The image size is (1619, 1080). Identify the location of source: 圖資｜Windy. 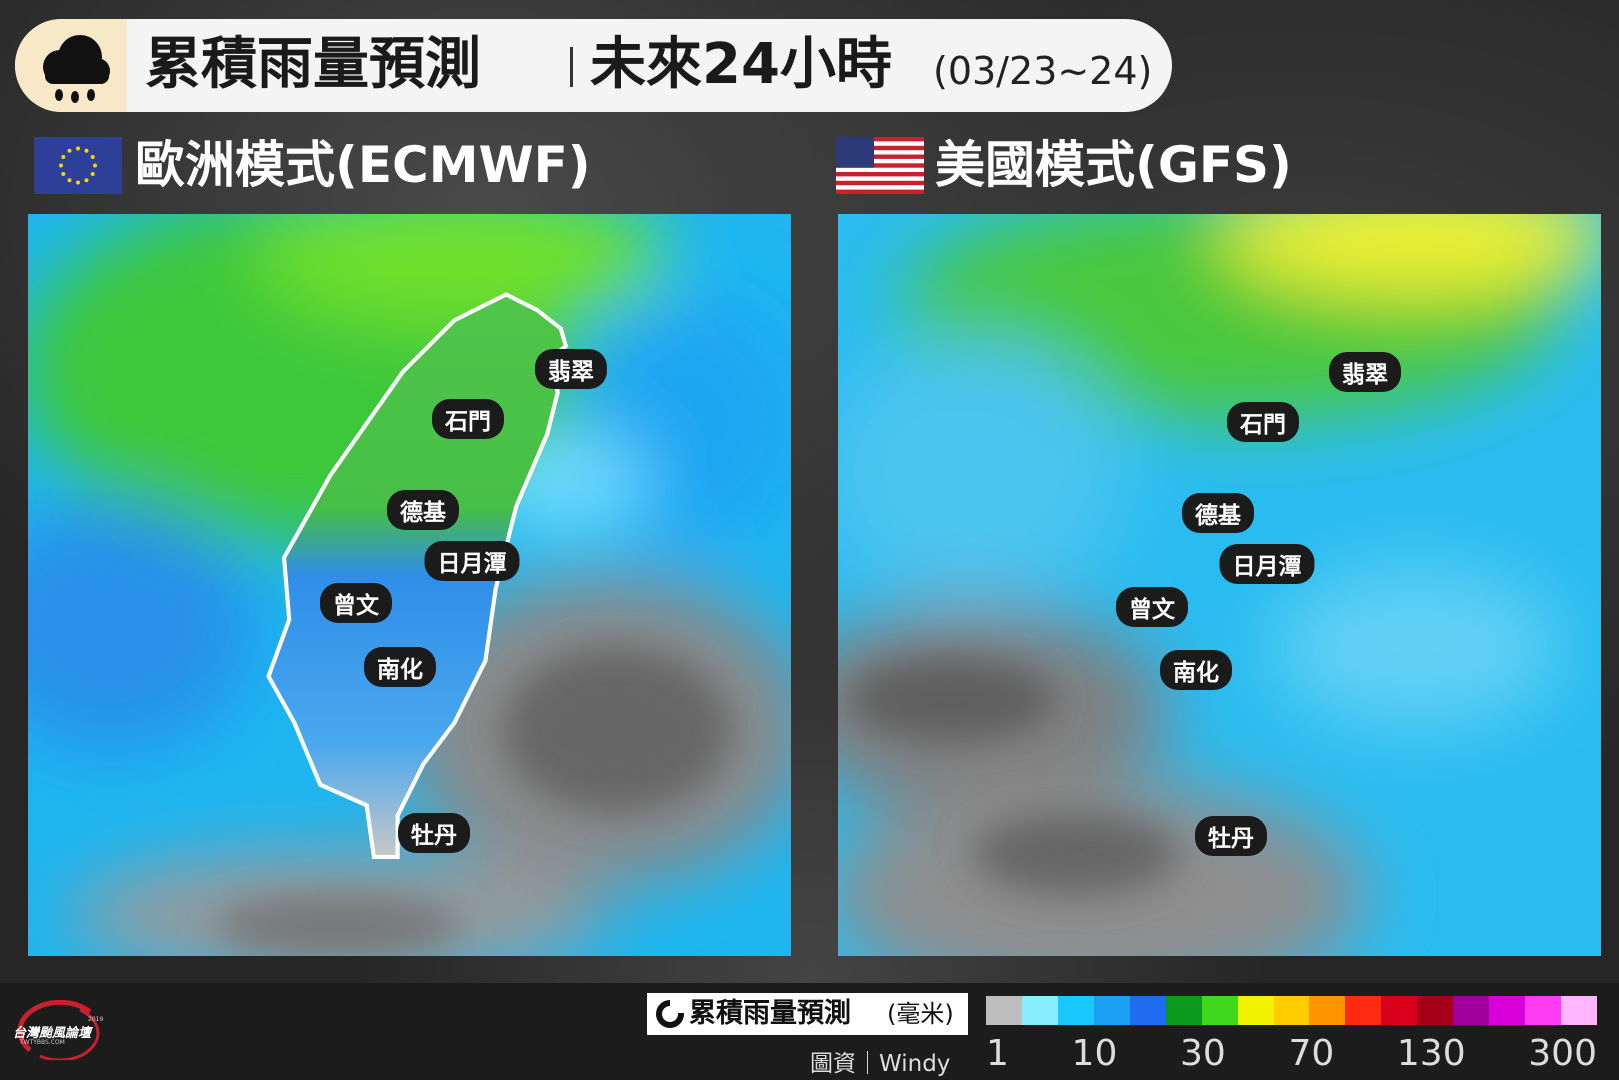
(880, 1064).